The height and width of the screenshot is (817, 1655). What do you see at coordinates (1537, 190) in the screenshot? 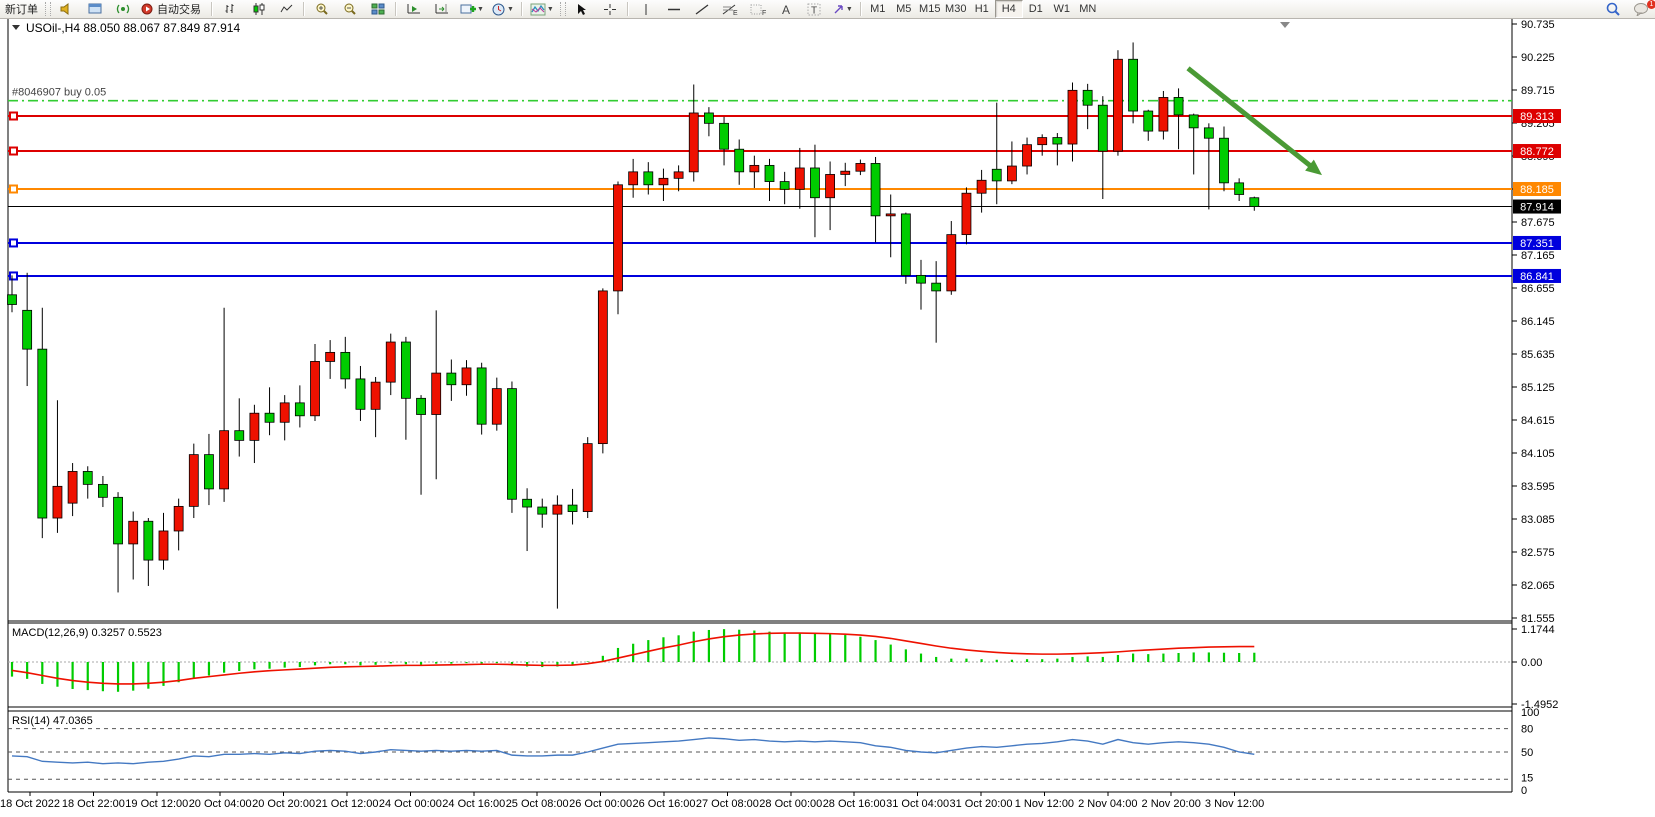
I see `svg-text: 88.185` at bounding box center [1537, 190].